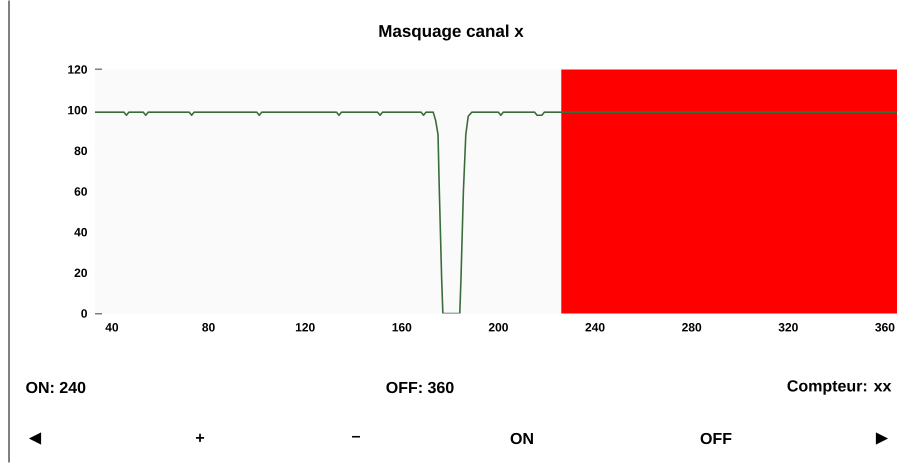 This screenshot has height=463, width=903. Describe the element at coordinates (788, 327) in the screenshot. I see `x-tick-label: 320` at that location.